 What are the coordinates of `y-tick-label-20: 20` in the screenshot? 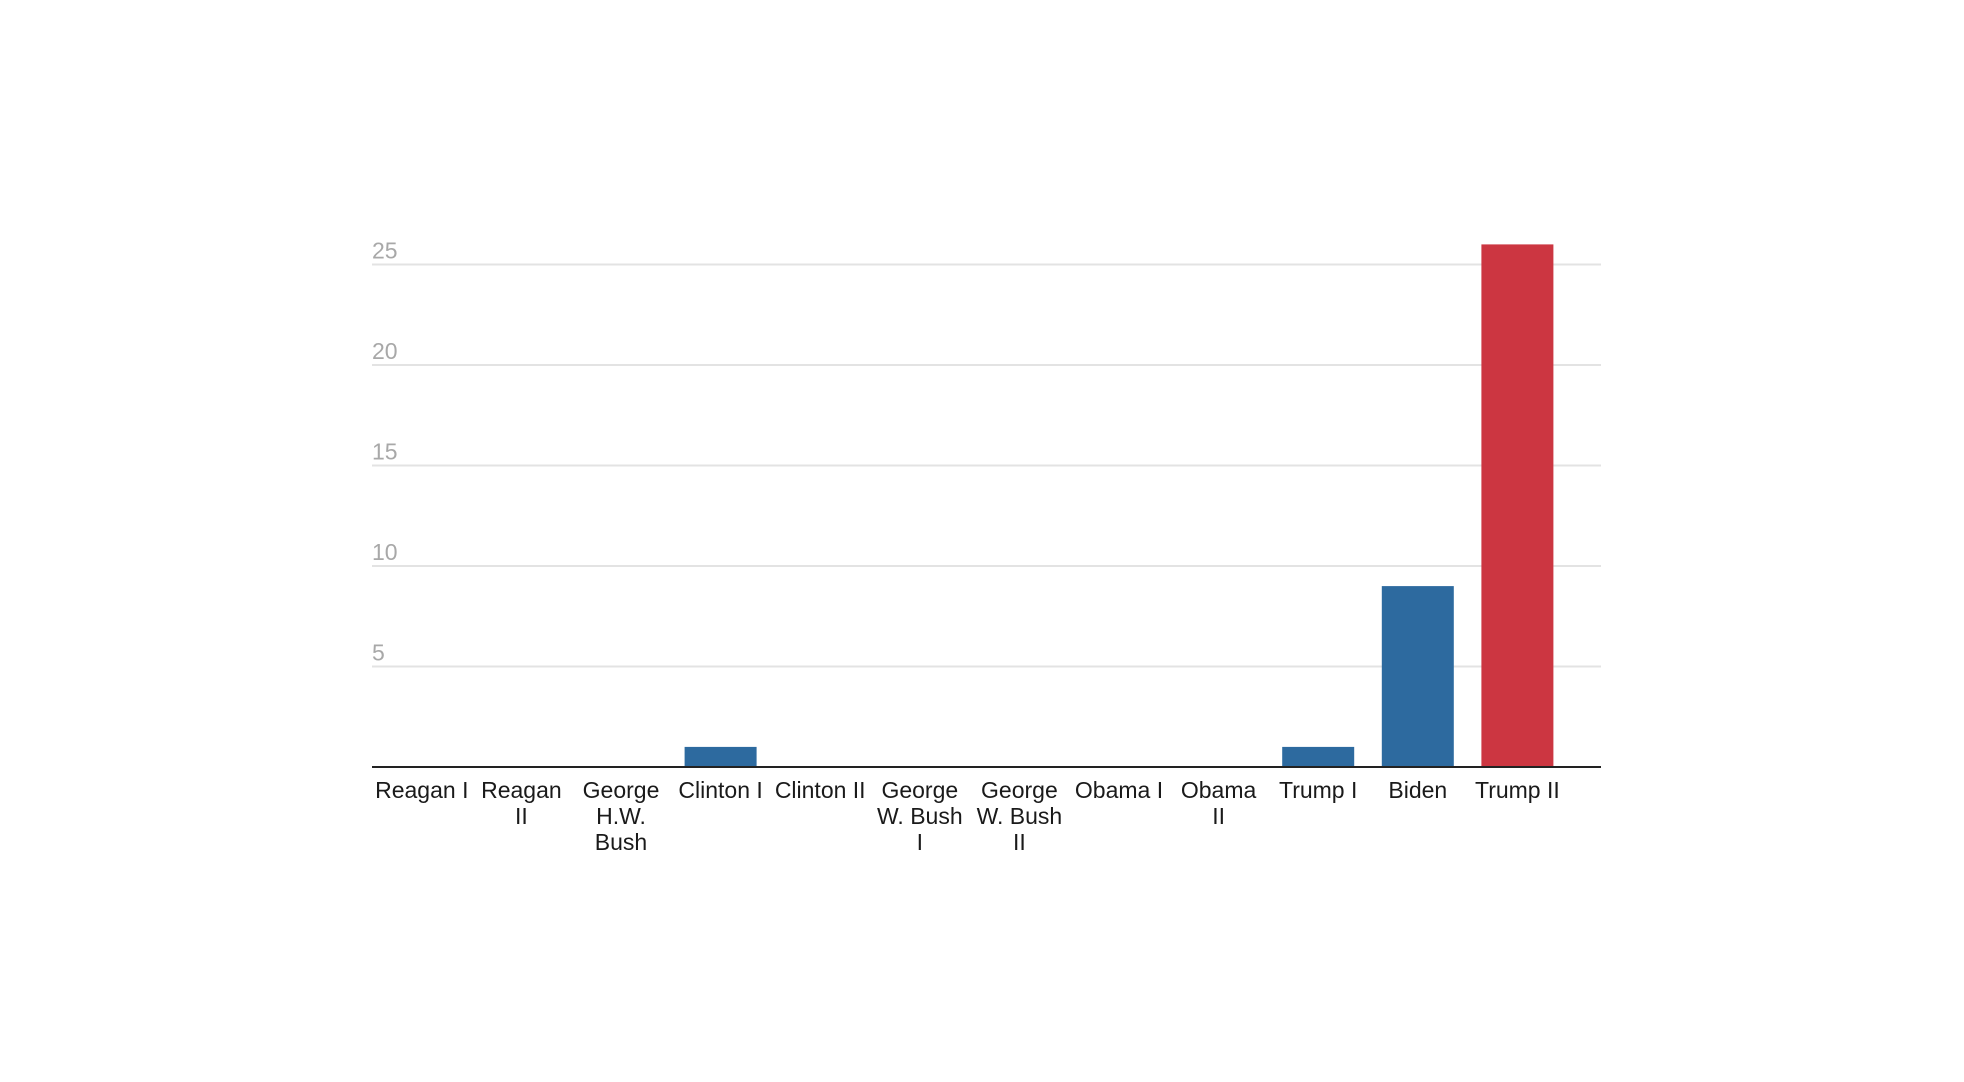 It's located at (385, 351).